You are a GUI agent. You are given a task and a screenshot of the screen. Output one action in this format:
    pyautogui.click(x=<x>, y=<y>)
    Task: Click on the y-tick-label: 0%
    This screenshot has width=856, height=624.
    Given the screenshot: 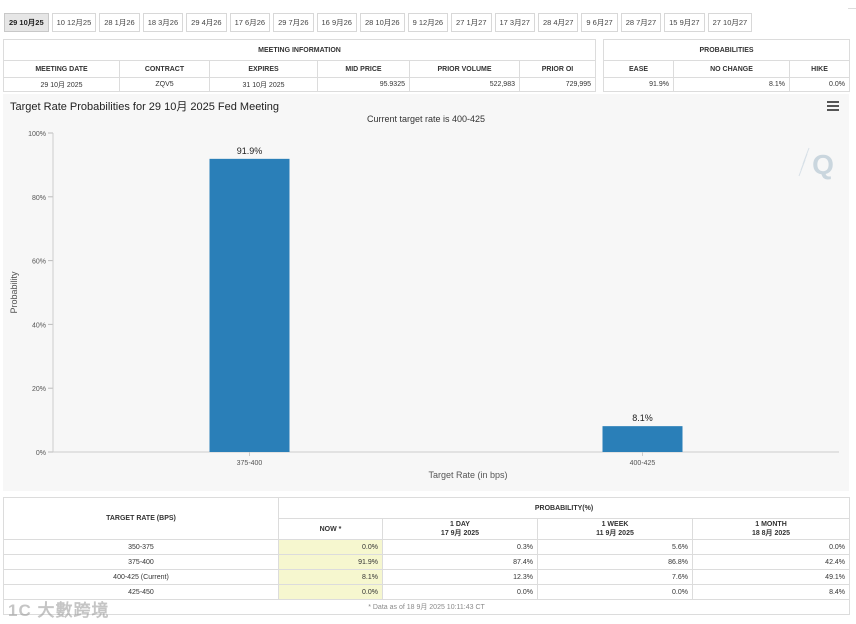 What is the action you would take?
    pyautogui.click(x=41, y=453)
    